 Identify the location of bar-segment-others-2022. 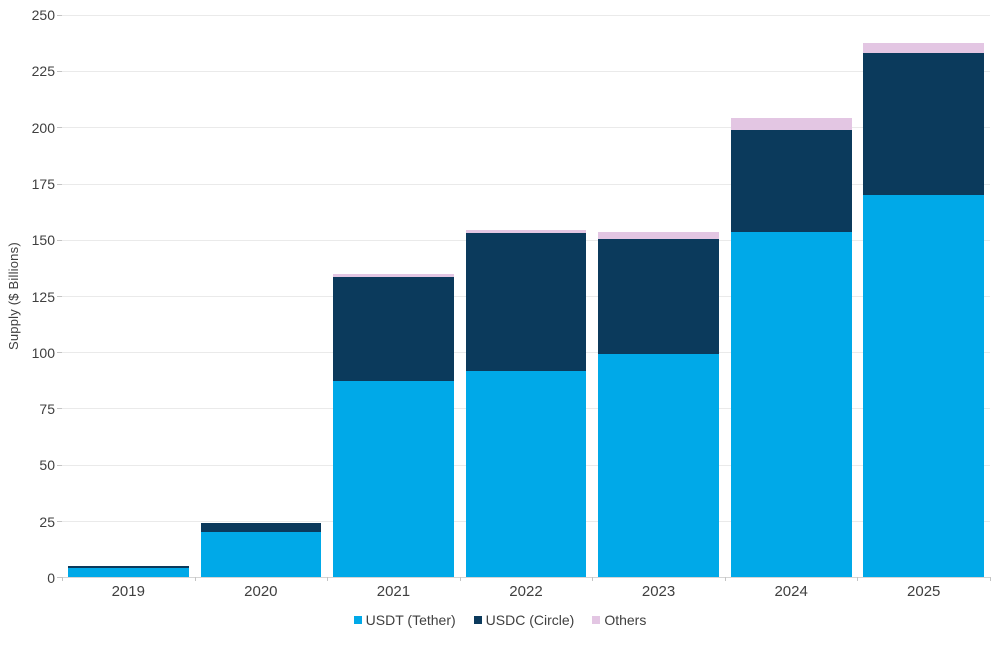
(526, 231).